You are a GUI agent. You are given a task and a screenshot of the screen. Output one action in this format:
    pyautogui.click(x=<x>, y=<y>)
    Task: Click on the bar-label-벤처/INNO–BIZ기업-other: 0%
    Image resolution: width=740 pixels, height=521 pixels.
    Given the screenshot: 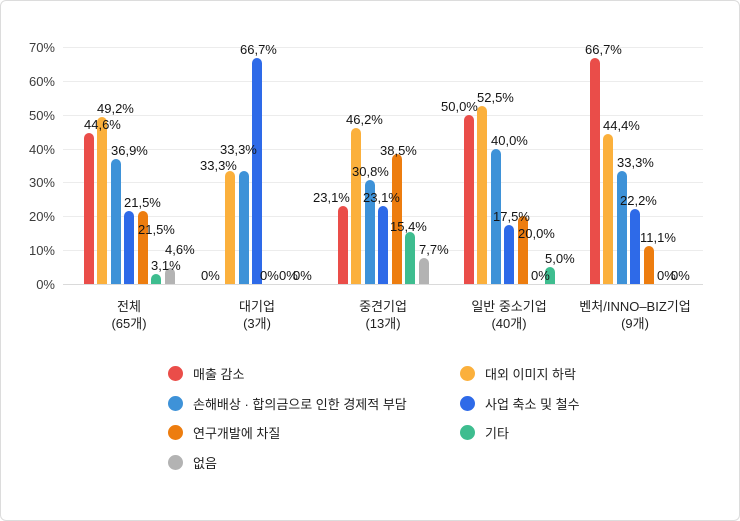 What is the action you would take?
    pyautogui.click(x=666, y=275)
    